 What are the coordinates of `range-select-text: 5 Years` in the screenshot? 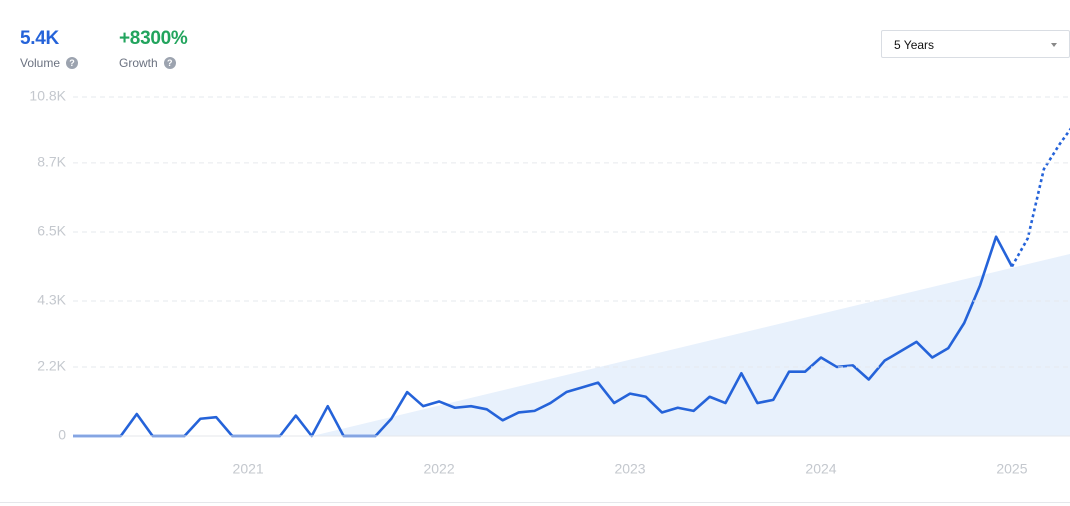 It's located at (914, 45).